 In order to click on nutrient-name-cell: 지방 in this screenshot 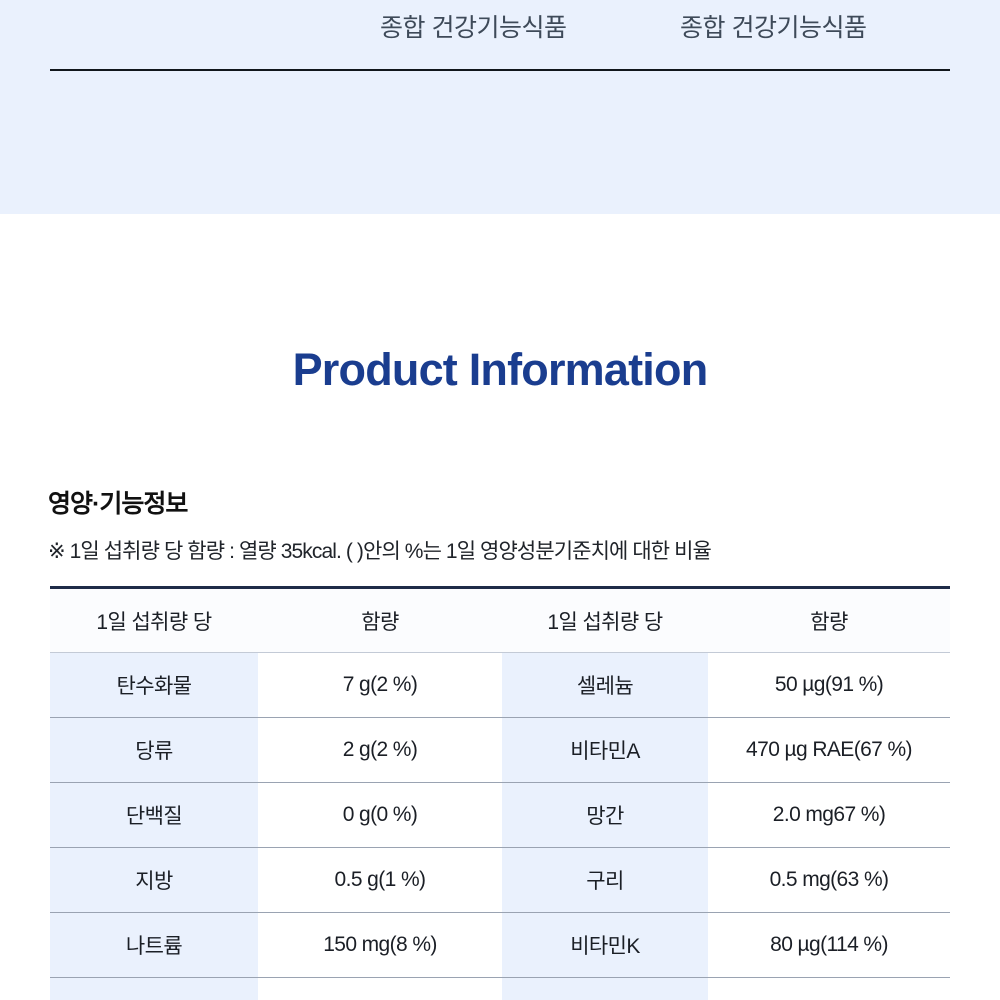, I will do `click(154, 880)`.